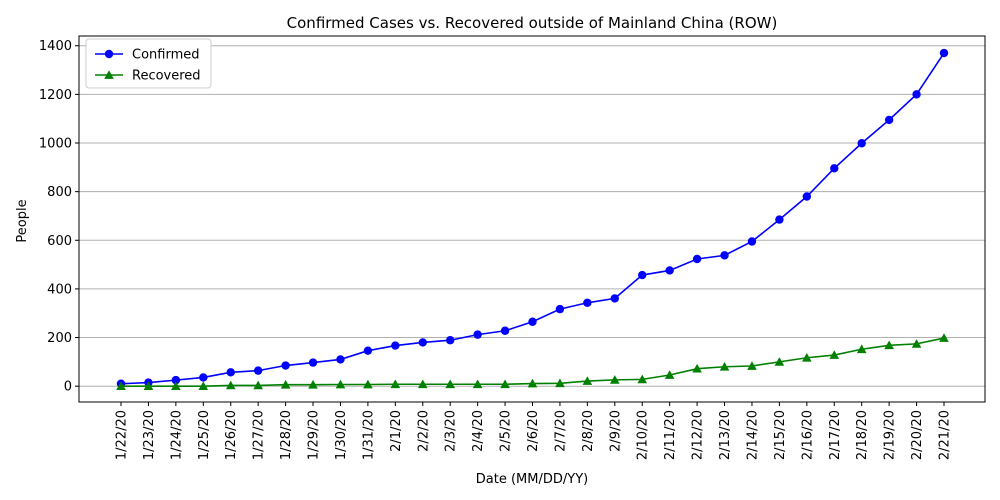  Describe the element at coordinates (396, 431) in the screenshot. I see `x-tick-label: 2/1/20` at that location.